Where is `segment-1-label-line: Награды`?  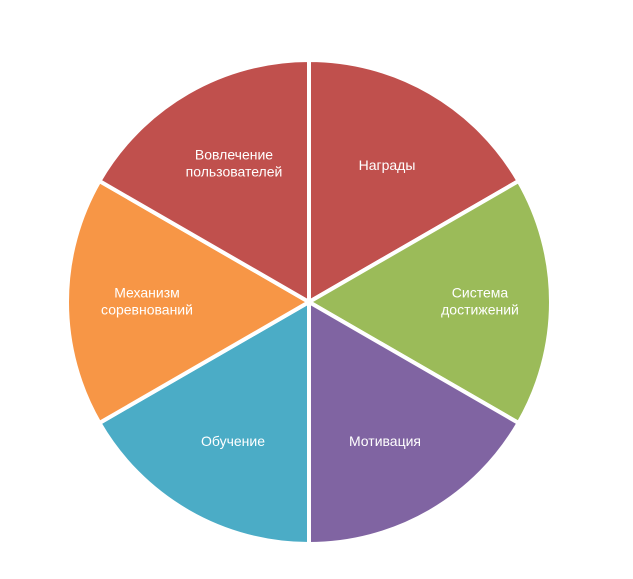 segment-1-label-line: Награды is located at coordinates (387, 165).